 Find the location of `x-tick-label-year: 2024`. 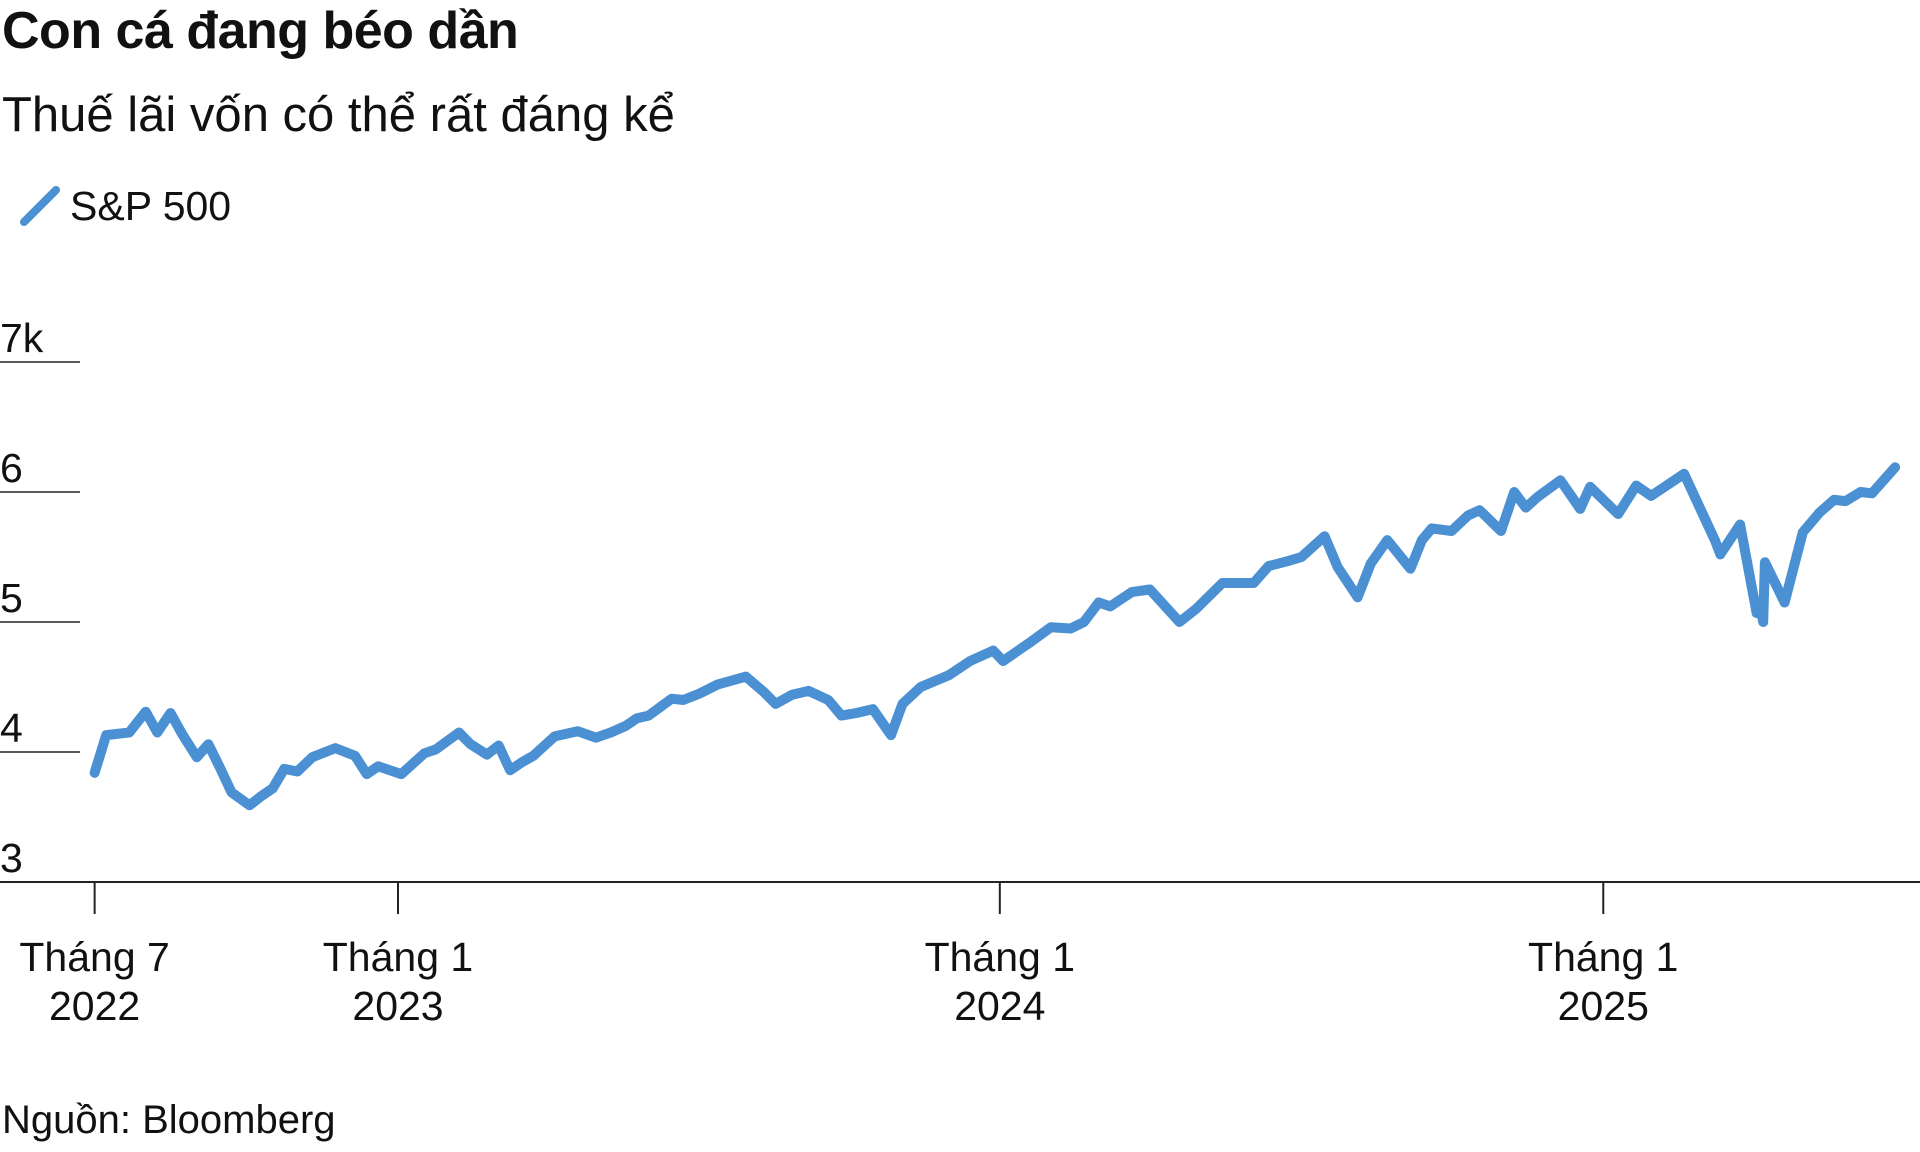

x-tick-label-year: 2024 is located at coordinates (999, 1006).